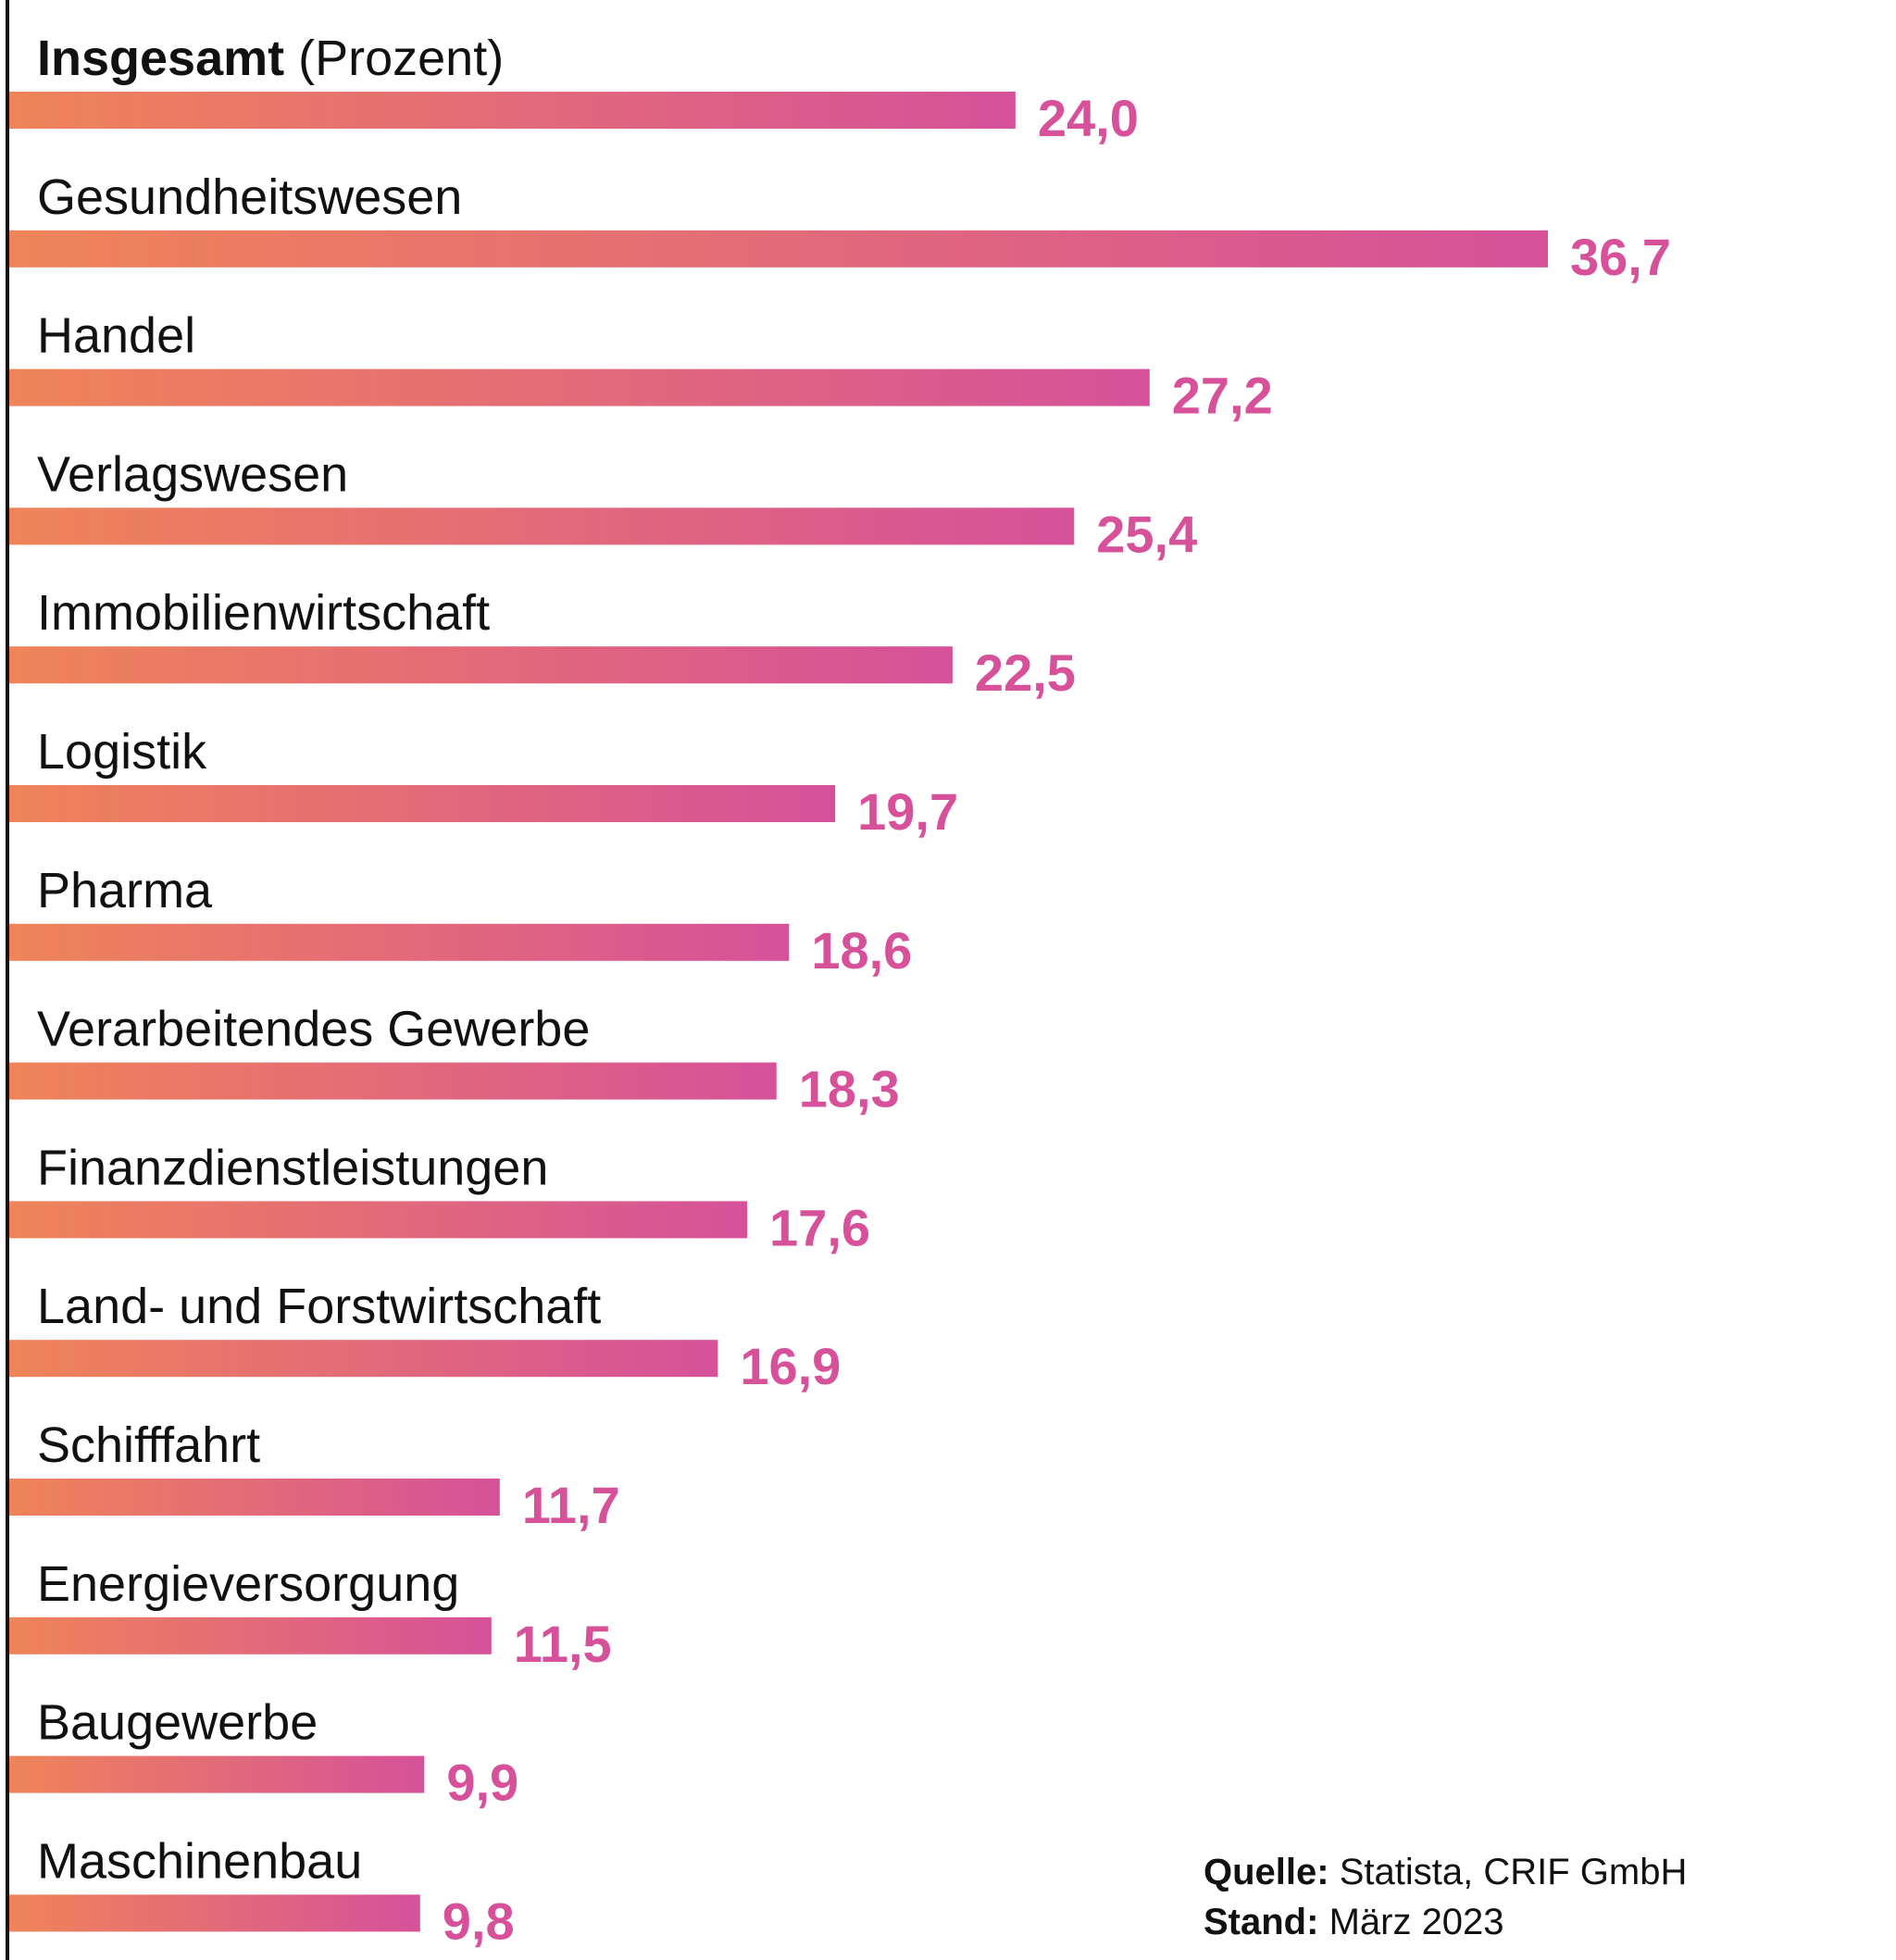  What do you see at coordinates (394, 58) in the screenshot?
I see `header-unit-label: (Prozent)` at bounding box center [394, 58].